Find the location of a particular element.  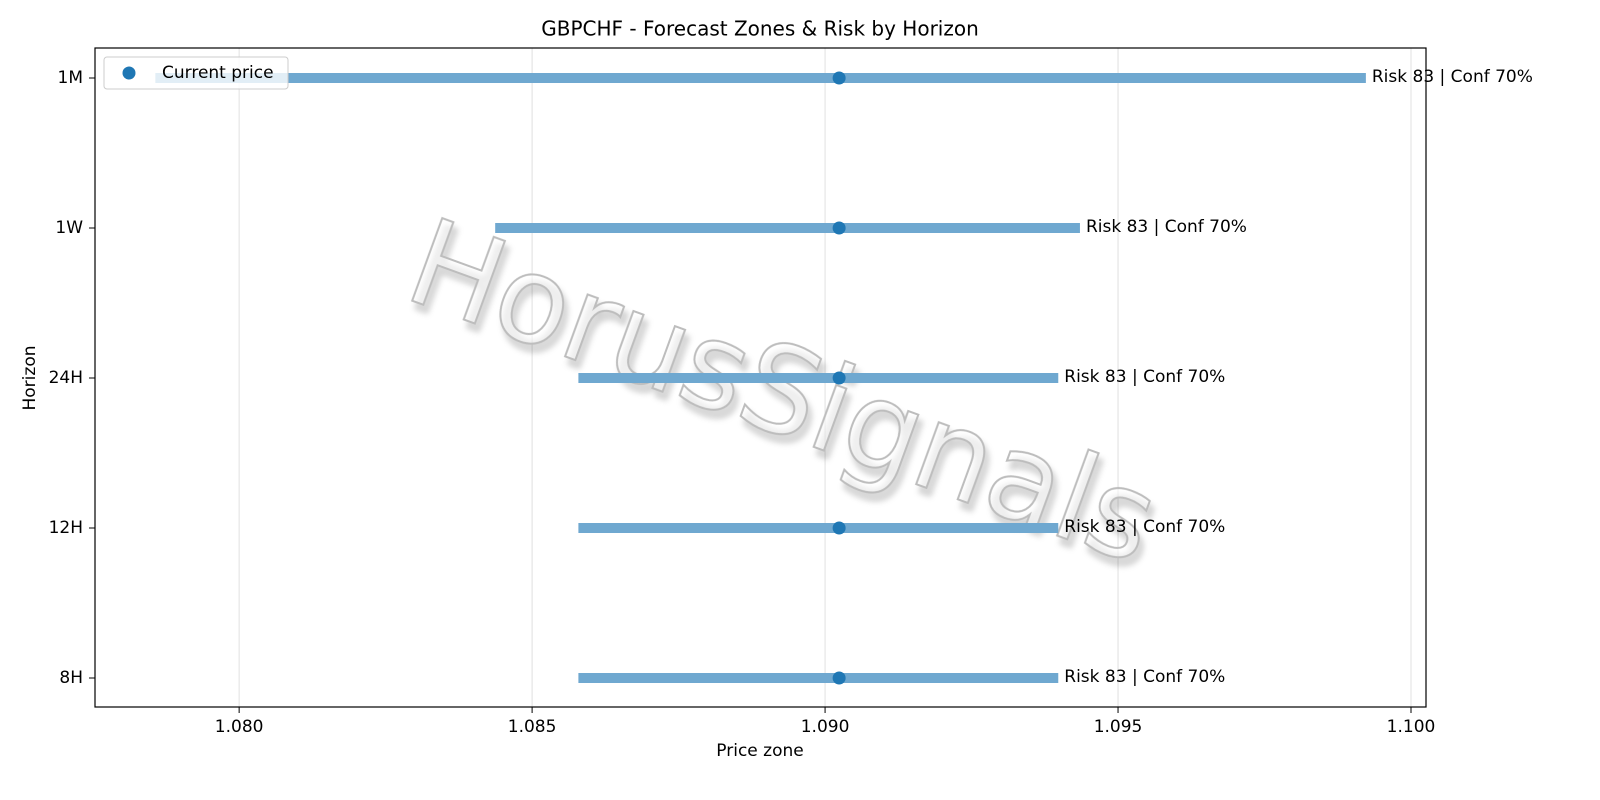

legend: Current price is located at coordinates (196, 73).